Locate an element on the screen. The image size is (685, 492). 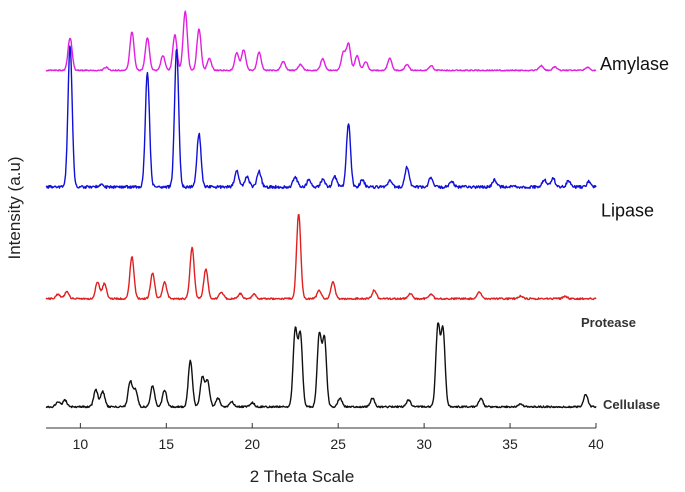
x-tick-label: 10 is located at coordinates (81, 444).